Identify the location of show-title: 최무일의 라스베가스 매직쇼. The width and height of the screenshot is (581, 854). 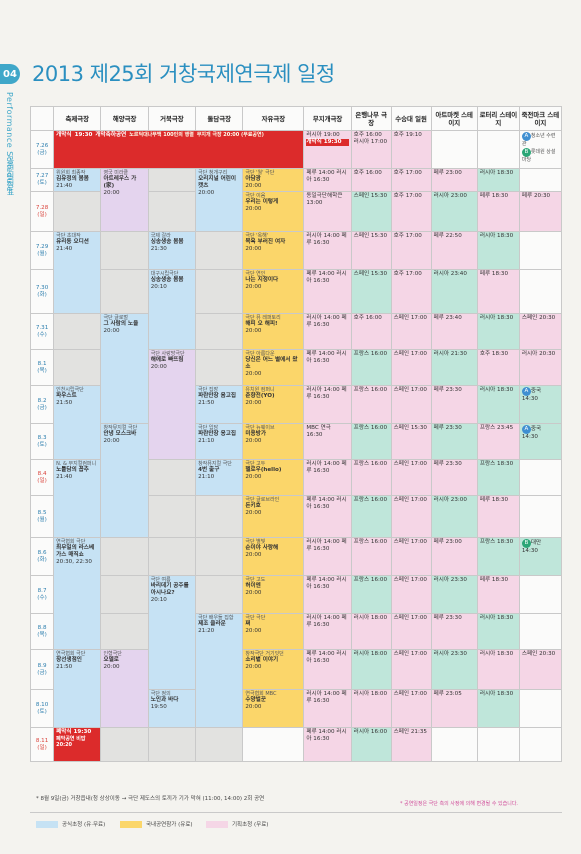
(75, 552).